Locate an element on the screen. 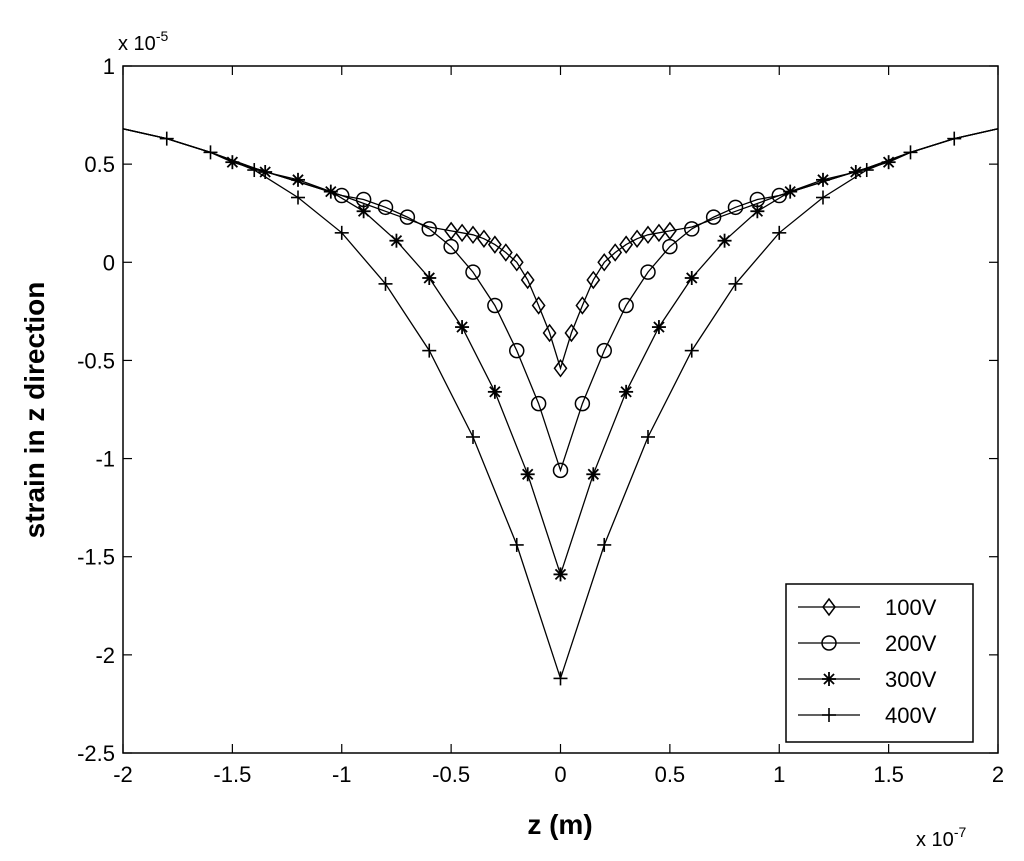 The width and height of the screenshot is (1024, 861). x-axis-title: z (m) is located at coordinates (559, 824).